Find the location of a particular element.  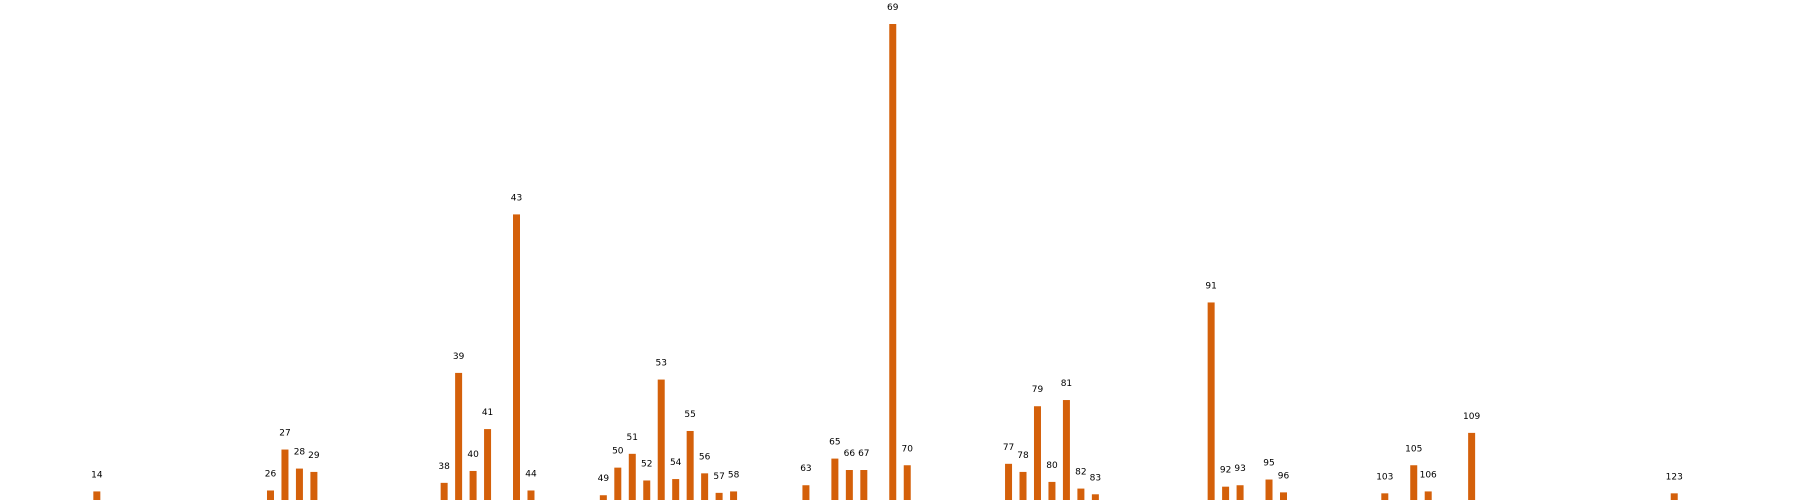

bar-label-29: 29 is located at coordinates (314, 456).